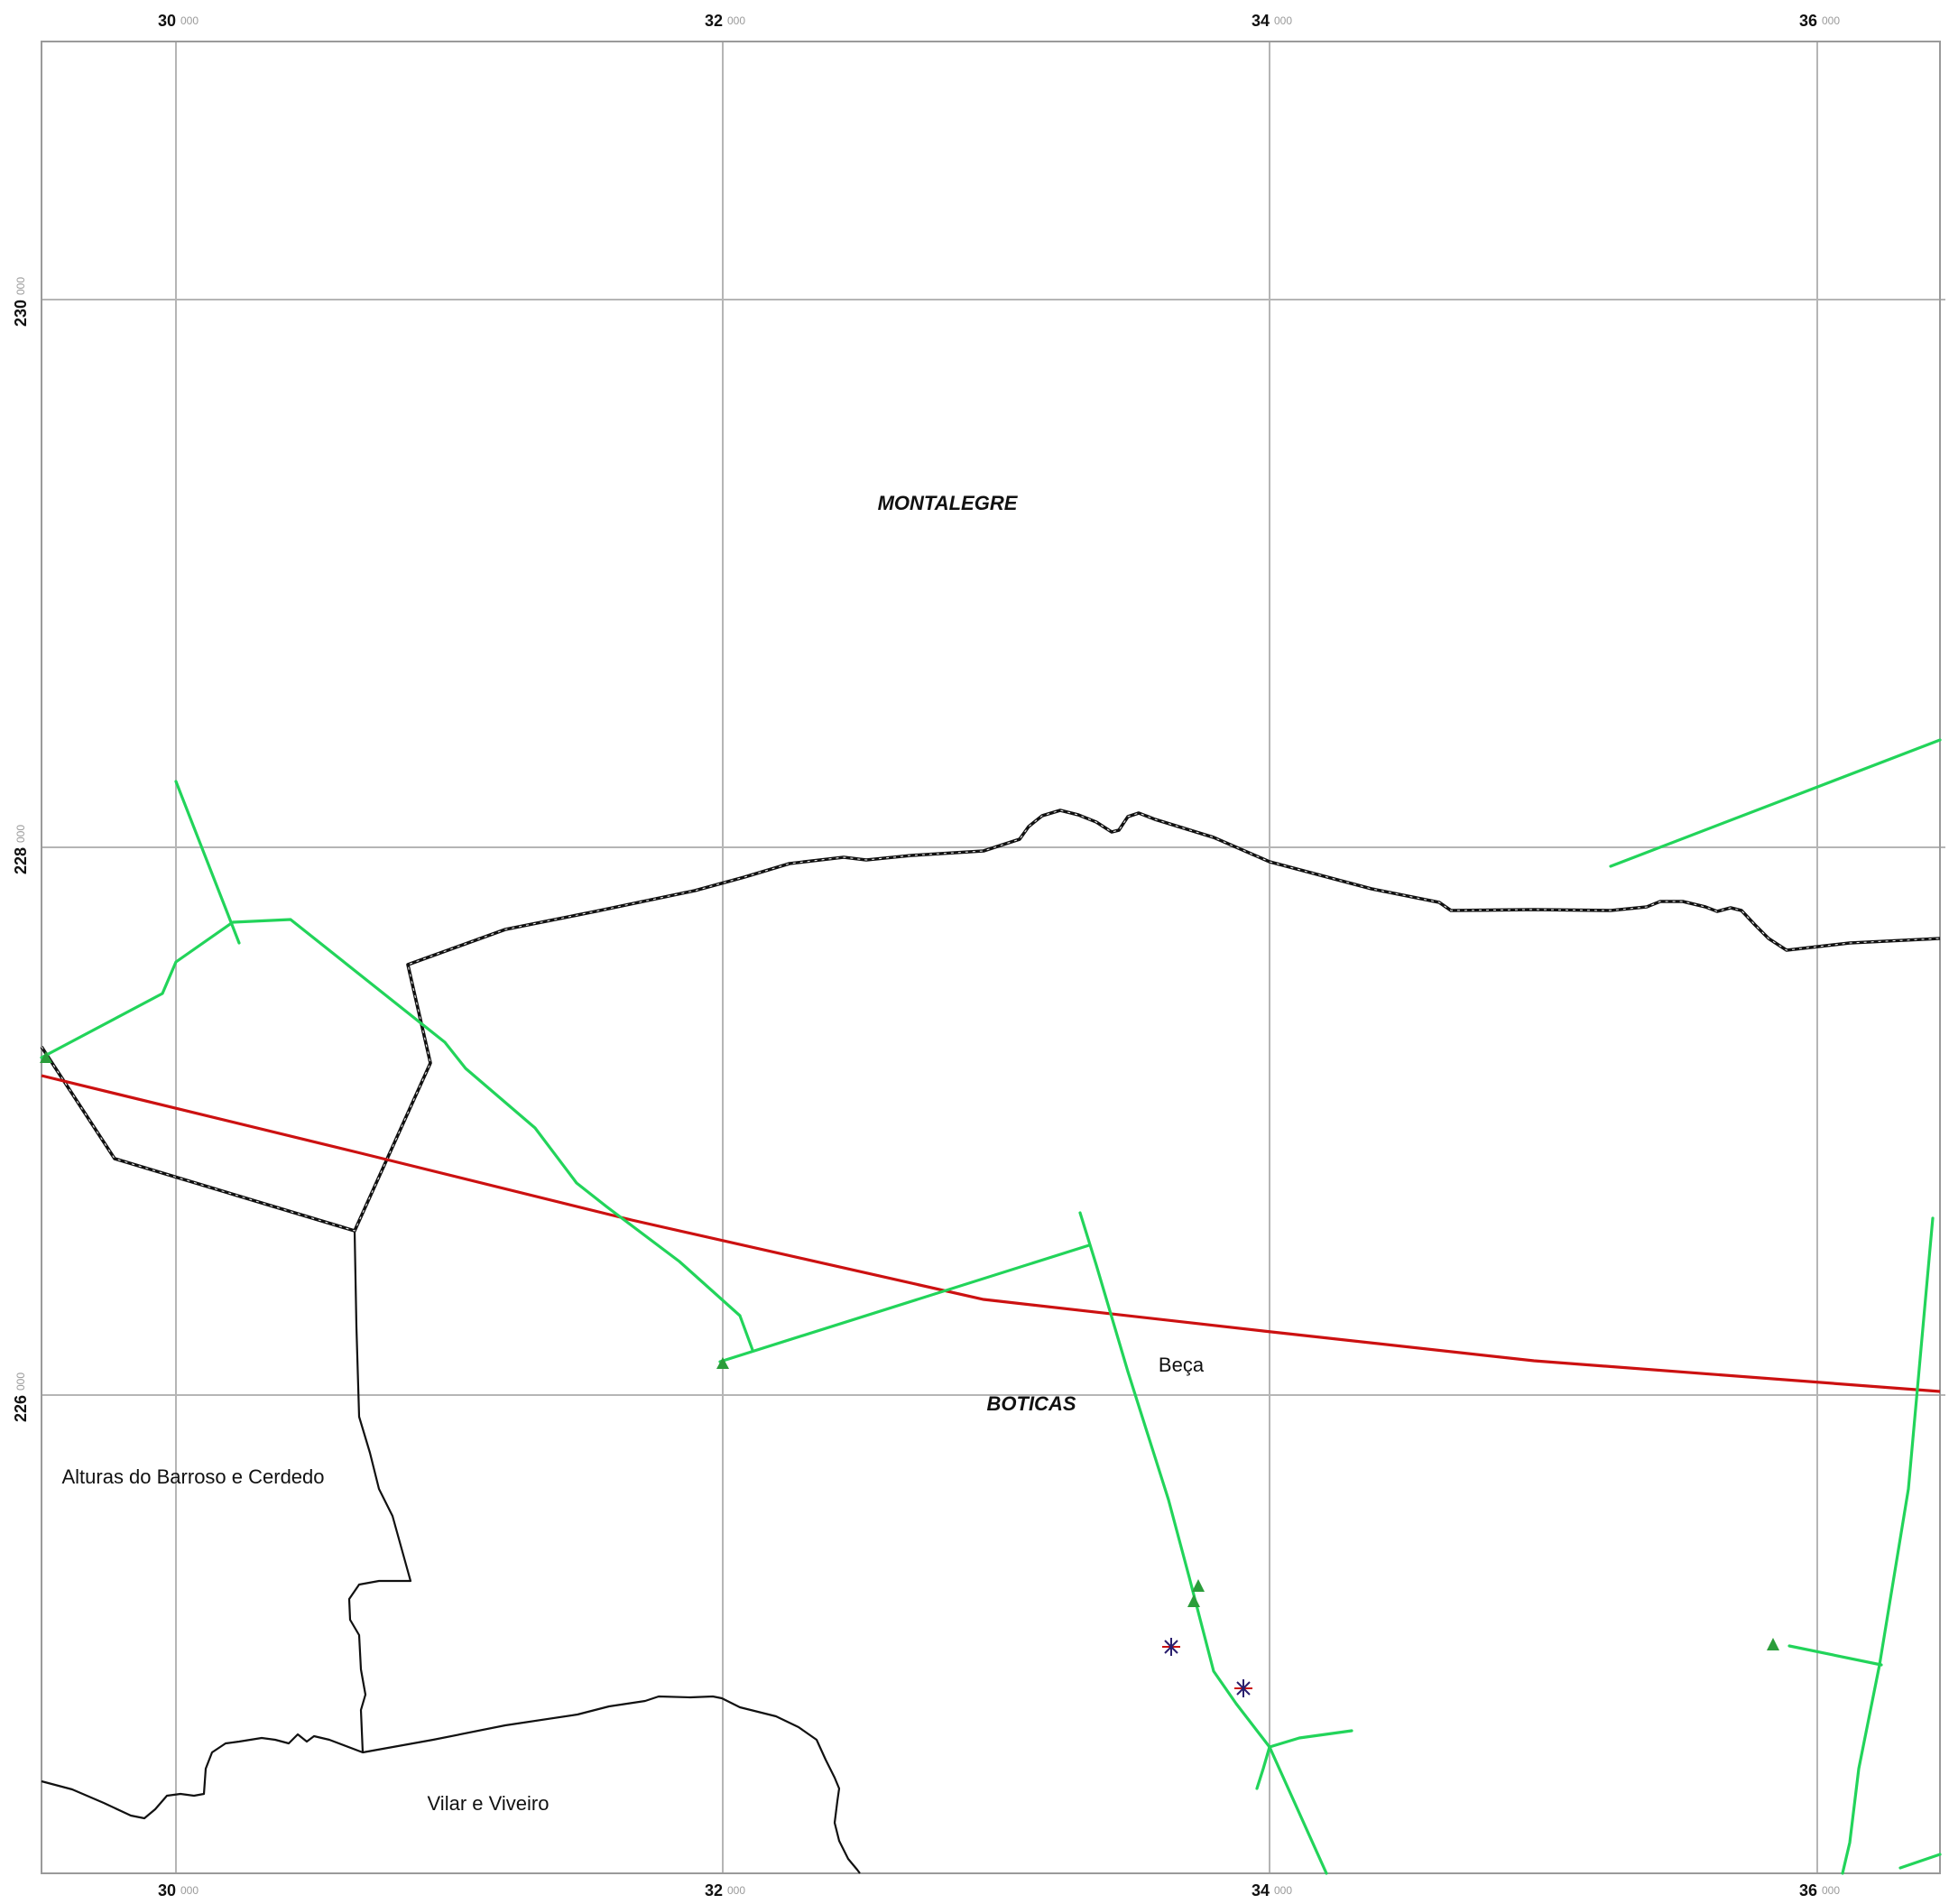 The height and width of the screenshot is (1904, 1949). I want to click on parish-border-lower, so click(451, 1784).